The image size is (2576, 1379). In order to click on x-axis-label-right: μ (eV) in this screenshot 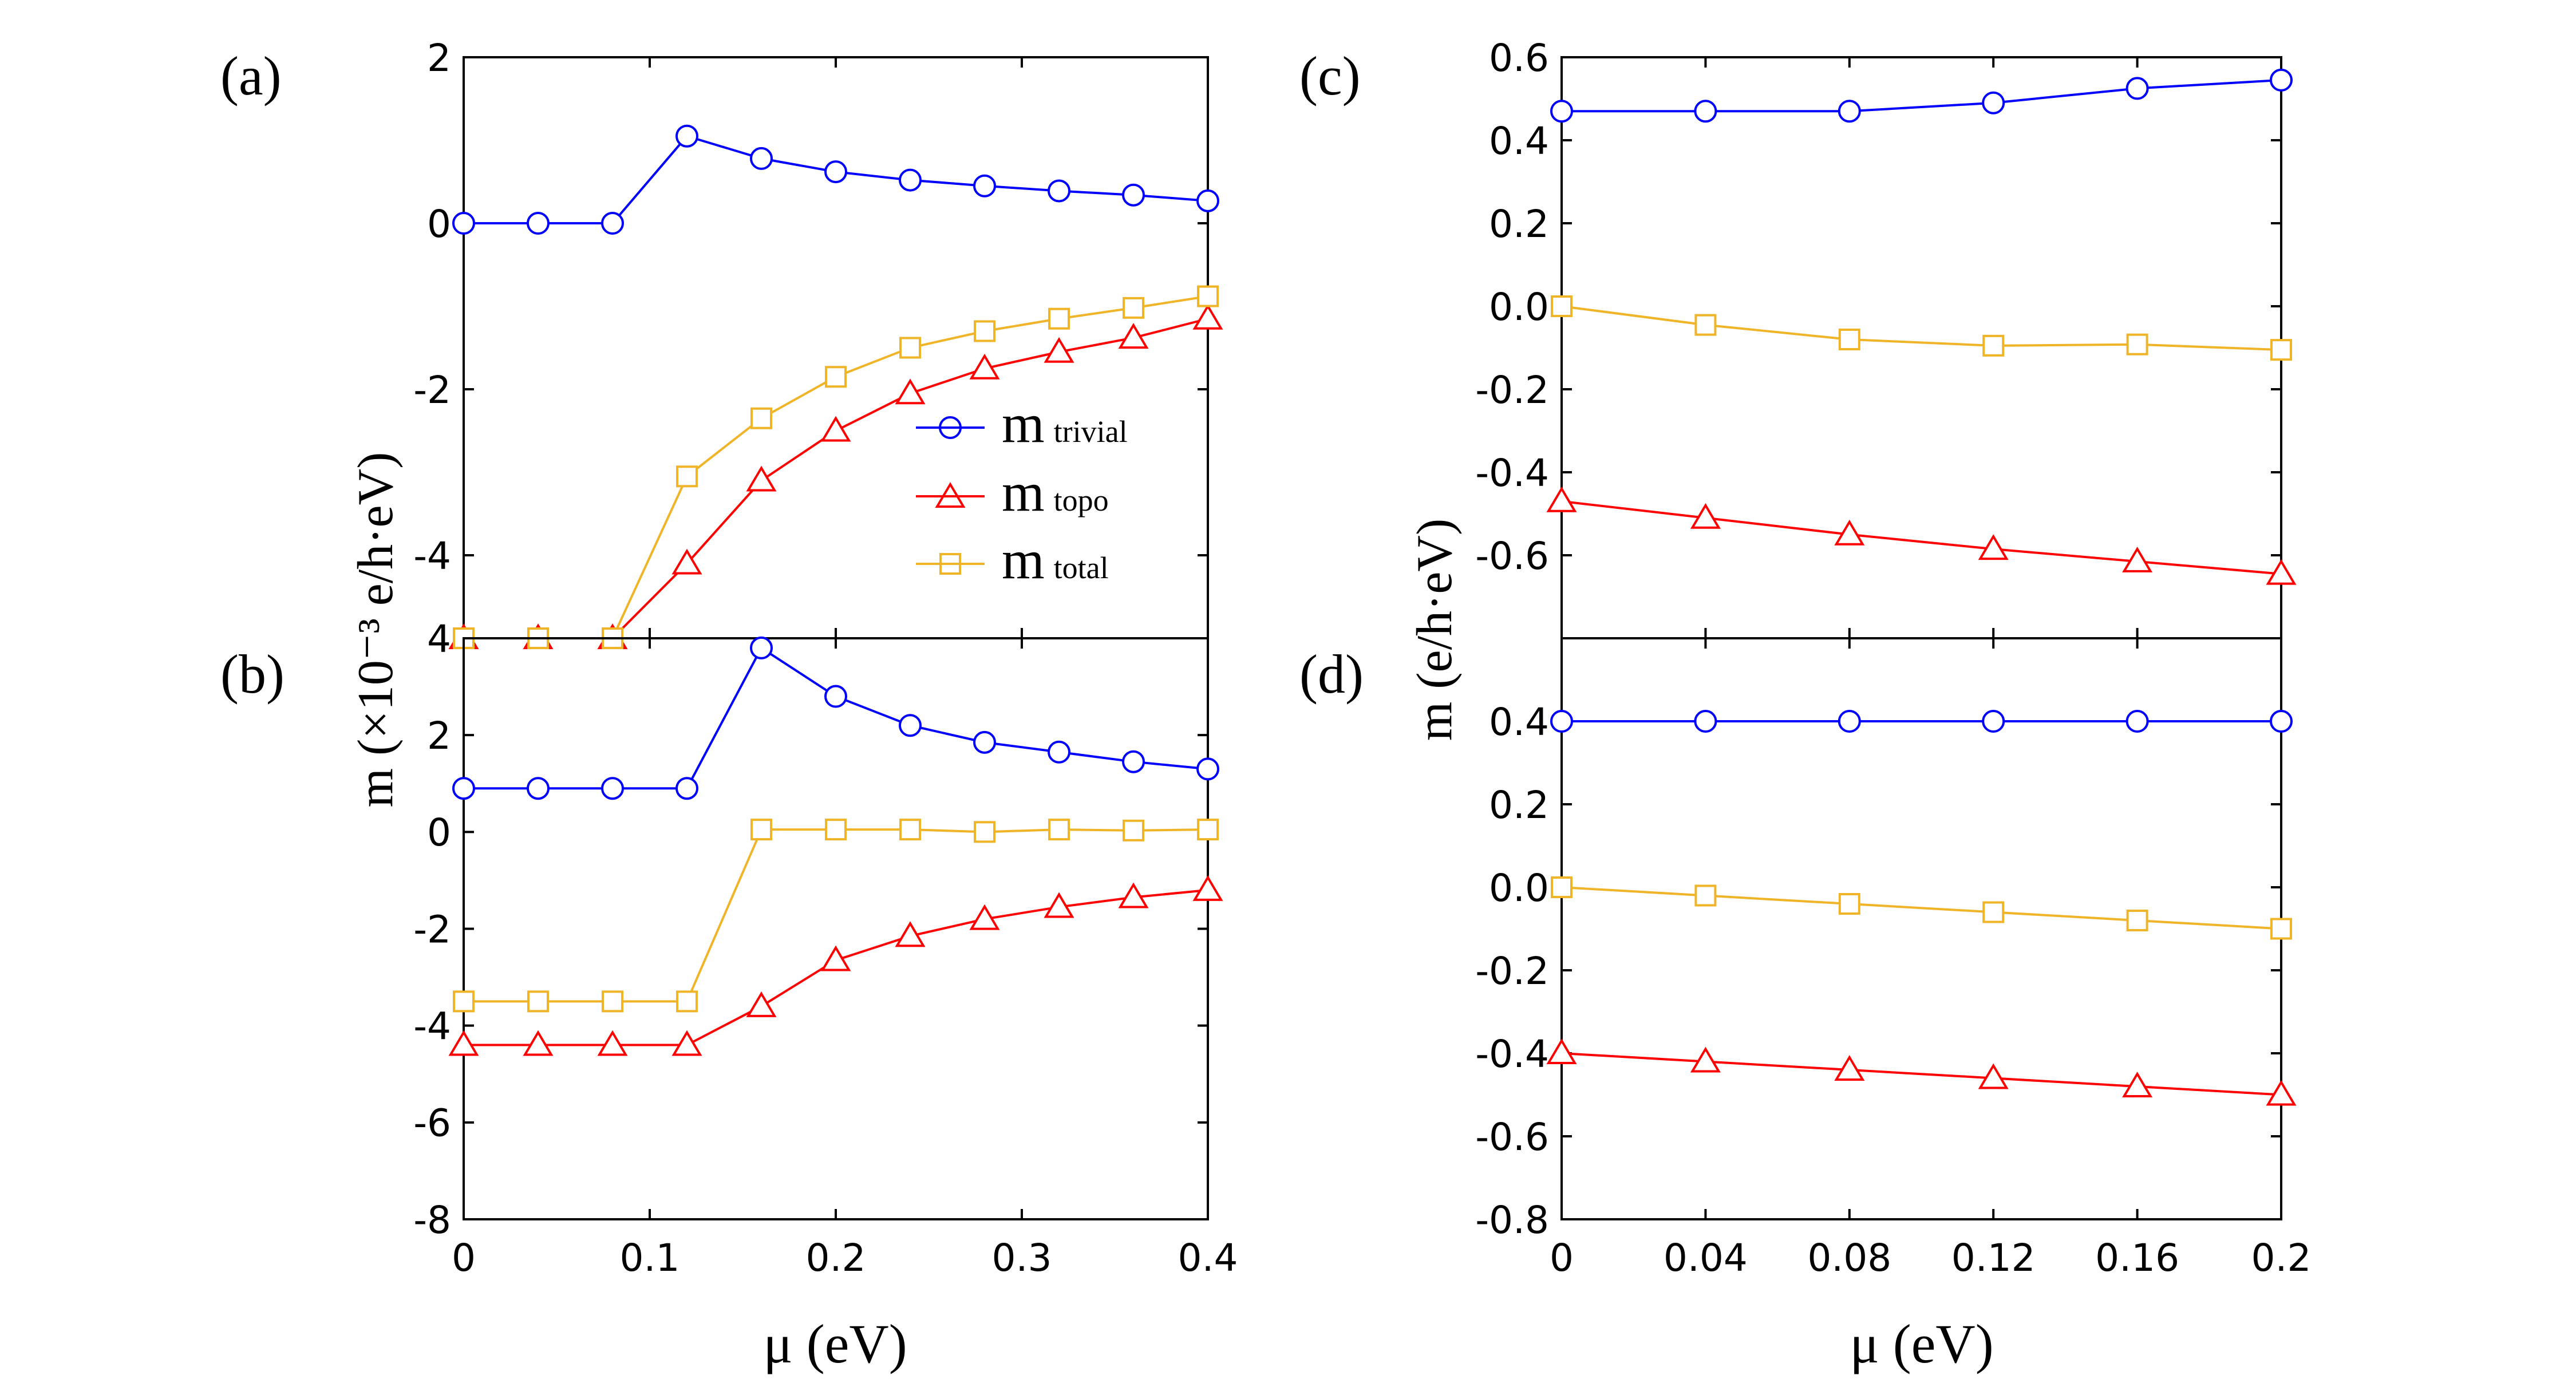, I will do `click(1921, 1343)`.